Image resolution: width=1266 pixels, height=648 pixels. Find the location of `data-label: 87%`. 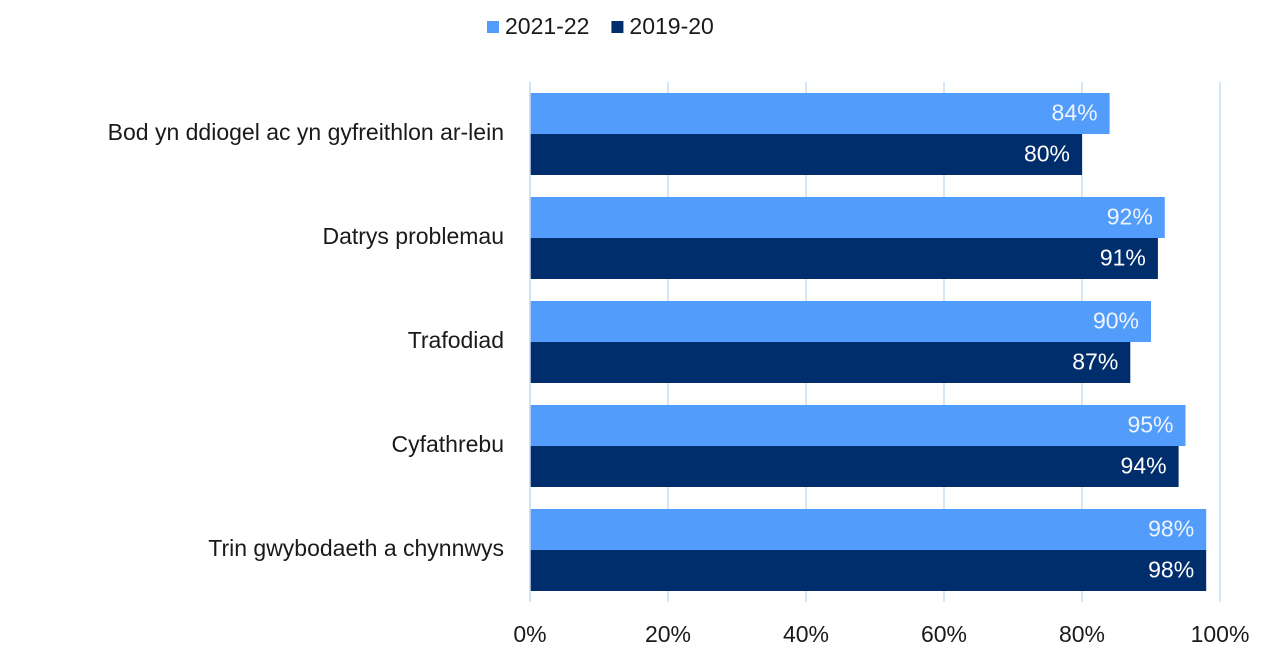

data-label: 87% is located at coordinates (1095, 362).